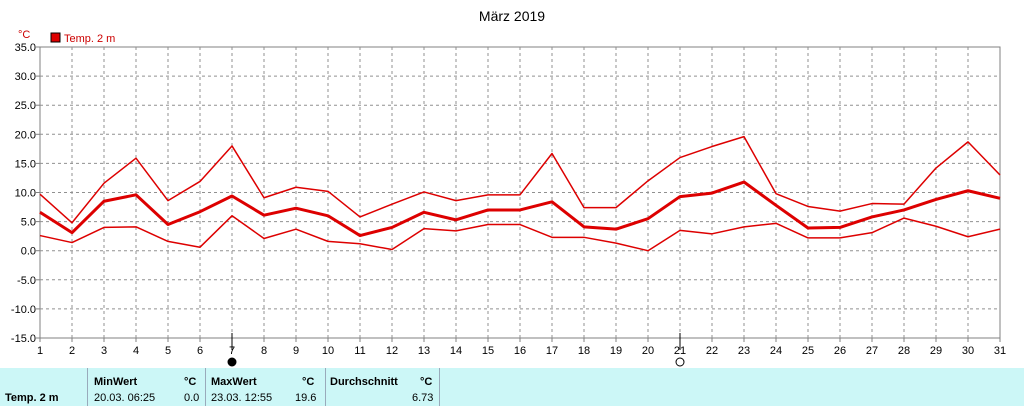 The height and width of the screenshot is (406, 1024). I want to click on y-tick-label: 10.0, so click(25, 194).